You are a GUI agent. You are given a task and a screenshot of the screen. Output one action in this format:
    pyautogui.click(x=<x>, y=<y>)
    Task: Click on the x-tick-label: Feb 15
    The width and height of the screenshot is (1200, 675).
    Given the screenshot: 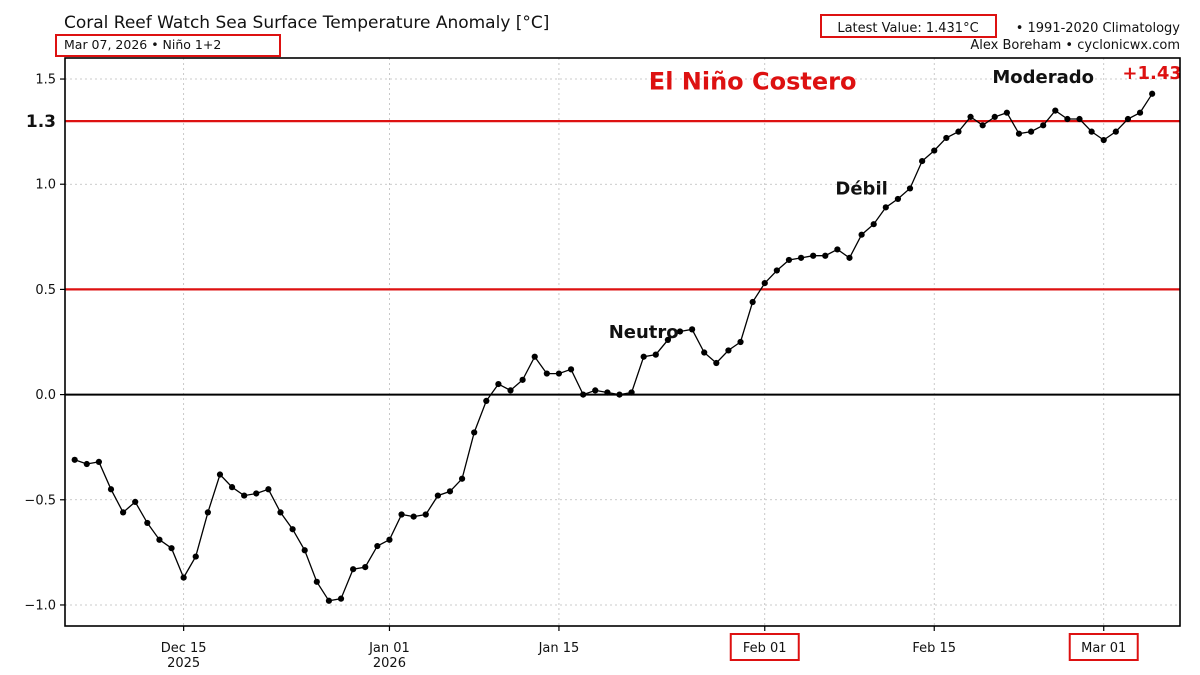 What is the action you would take?
    pyautogui.click(x=934, y=648)
    